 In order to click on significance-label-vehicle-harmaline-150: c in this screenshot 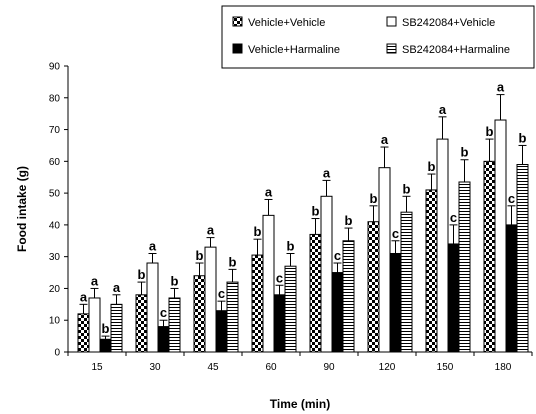, I will do `click(453, 217)`.